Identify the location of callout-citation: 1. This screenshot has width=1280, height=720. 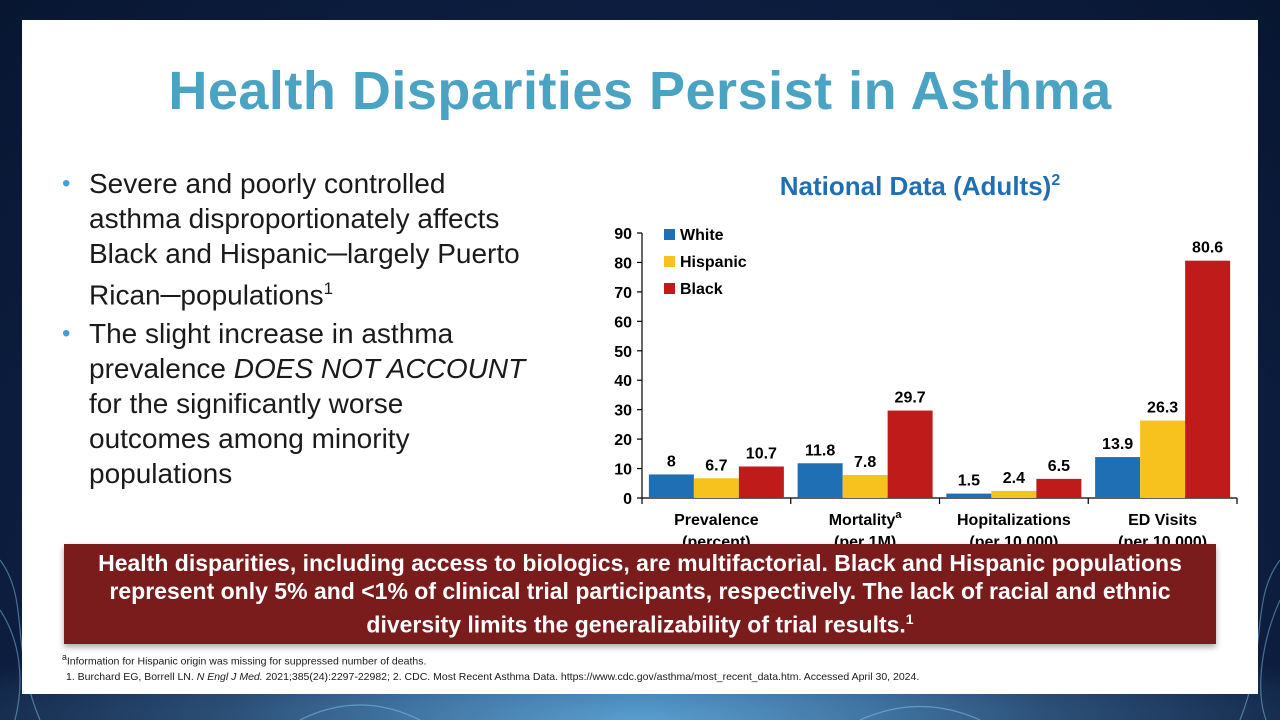
(909, 619).